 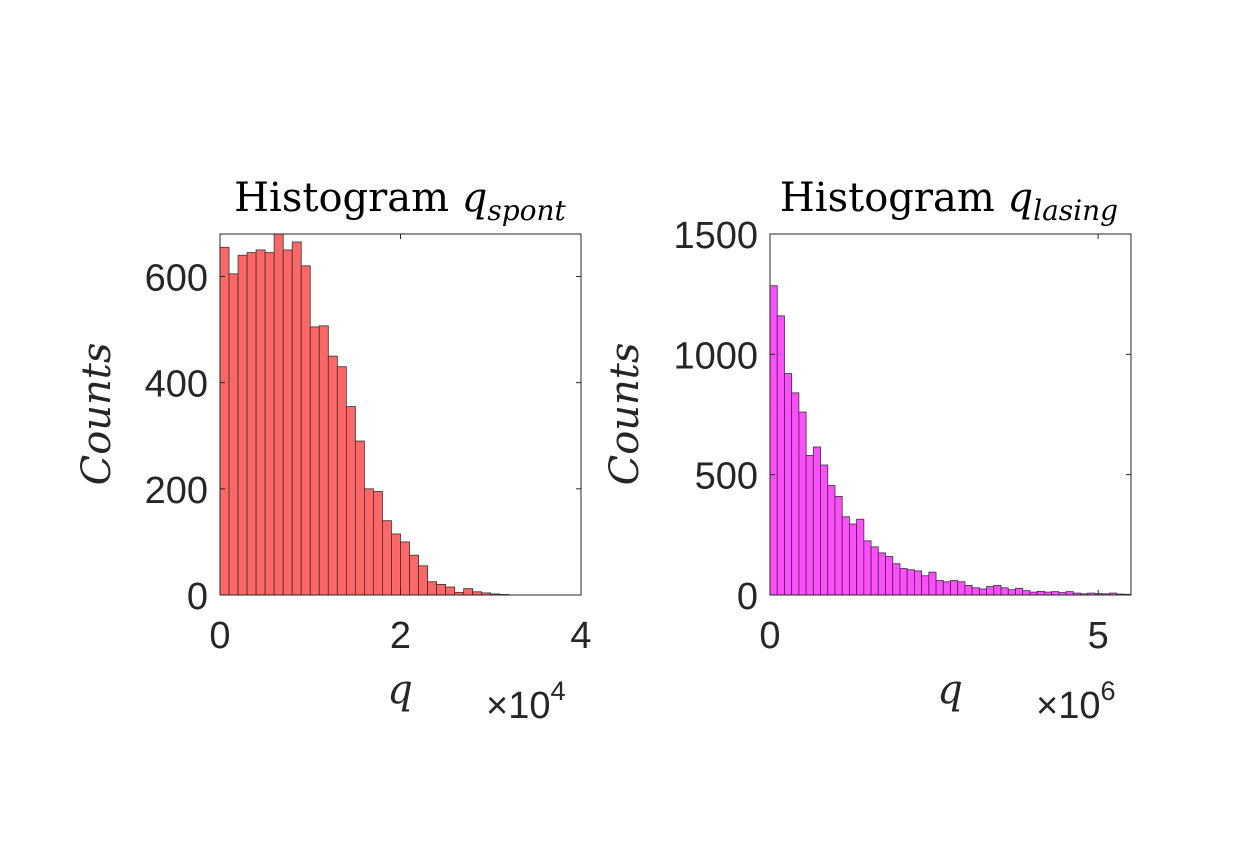 I want to click on y-tick-label: 200, so click(x=176, y=491).